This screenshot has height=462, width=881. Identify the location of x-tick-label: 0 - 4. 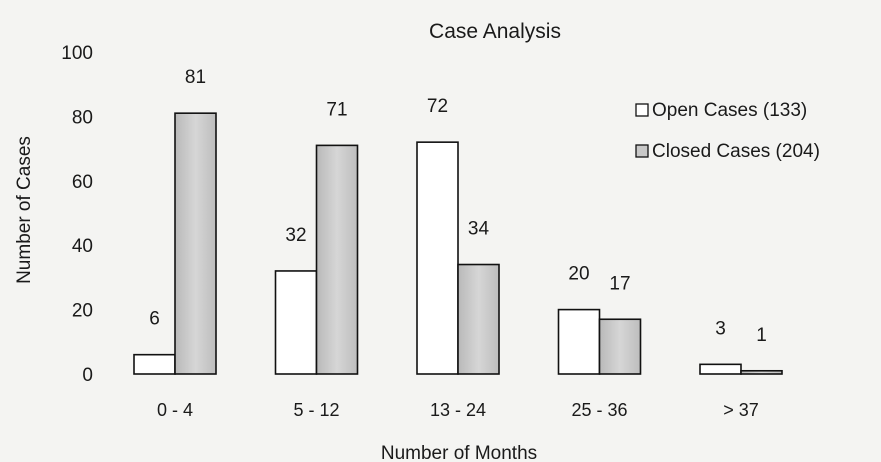
(175, 410).